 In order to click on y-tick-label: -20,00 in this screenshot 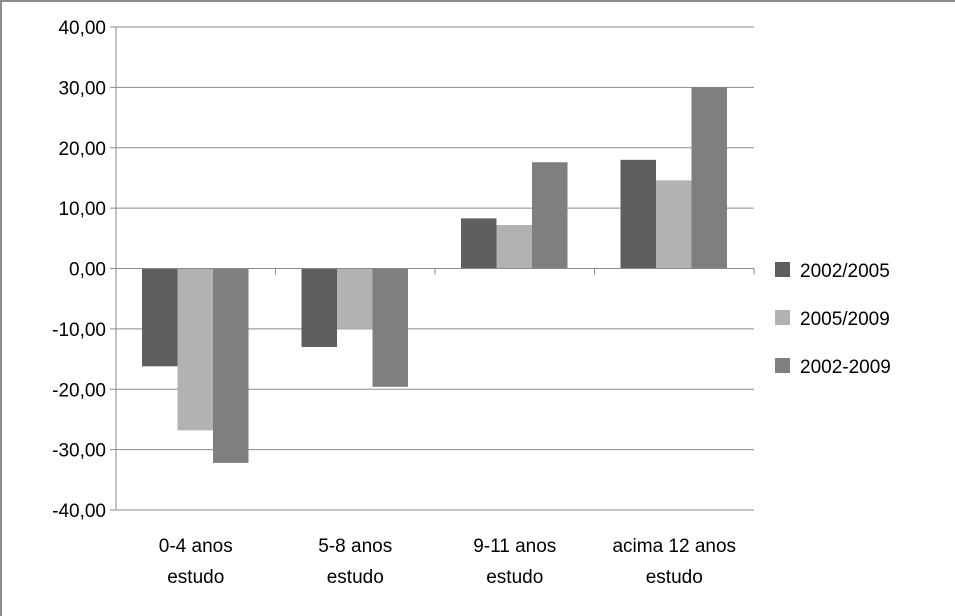, I will do `click(79, 390)`.